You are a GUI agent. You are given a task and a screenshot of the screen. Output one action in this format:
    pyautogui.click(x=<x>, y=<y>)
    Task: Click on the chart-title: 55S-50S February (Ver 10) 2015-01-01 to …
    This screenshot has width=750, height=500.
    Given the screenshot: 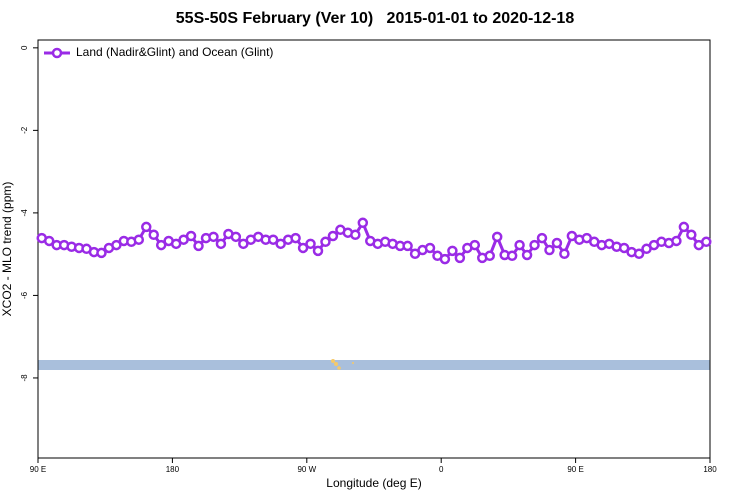 What is the action you would take?
    pyautogui.click(x=375, y=18)
    